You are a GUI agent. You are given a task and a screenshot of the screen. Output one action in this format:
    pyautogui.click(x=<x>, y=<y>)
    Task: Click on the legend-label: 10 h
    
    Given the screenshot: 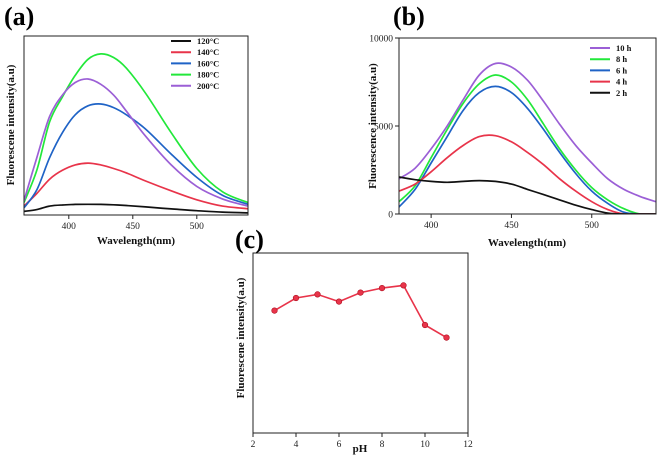 What is the action you would take?
    pyautogui.click(x=624, y=48)
    